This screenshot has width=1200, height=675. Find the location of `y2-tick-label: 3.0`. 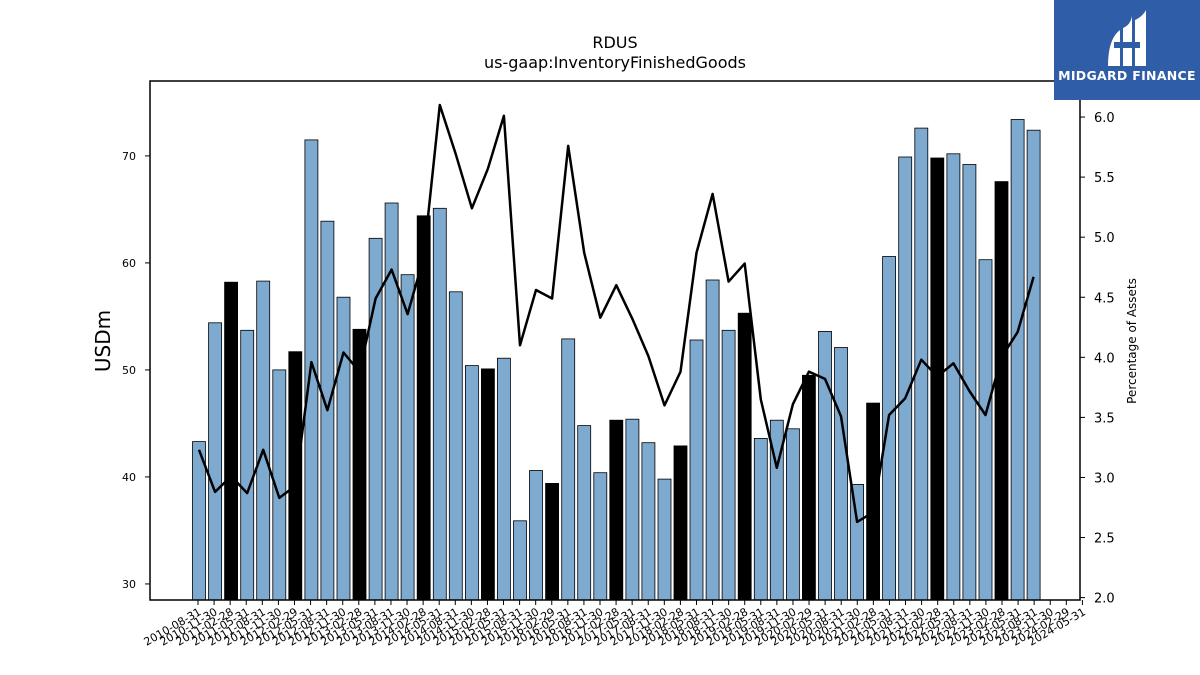

y2-tick-label: 3.0 is located at coordinates (1104, 478).